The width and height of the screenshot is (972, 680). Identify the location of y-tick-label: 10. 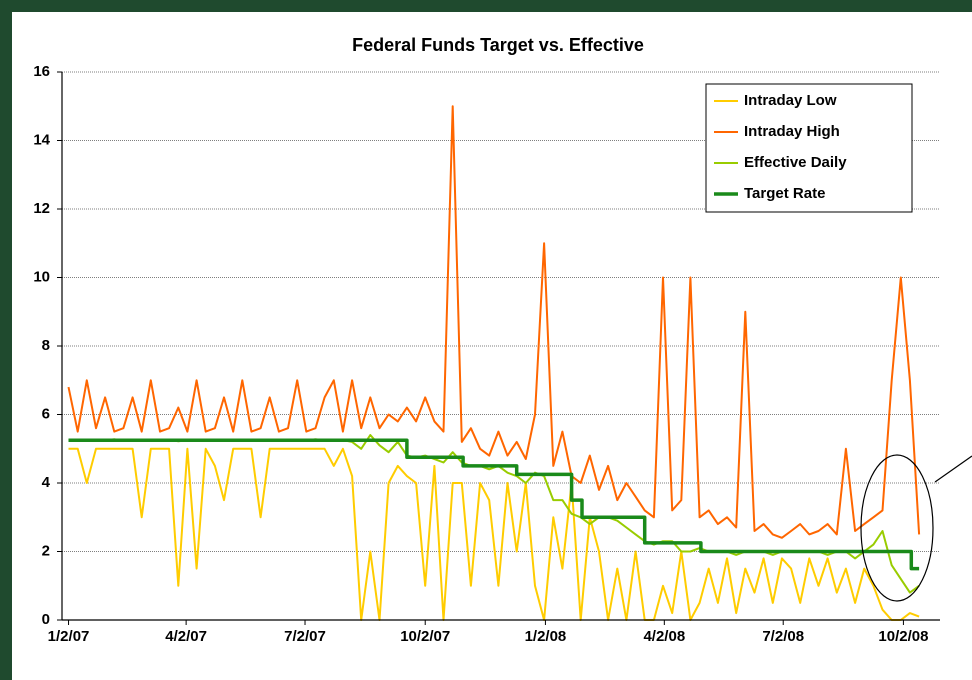
(41, 276).